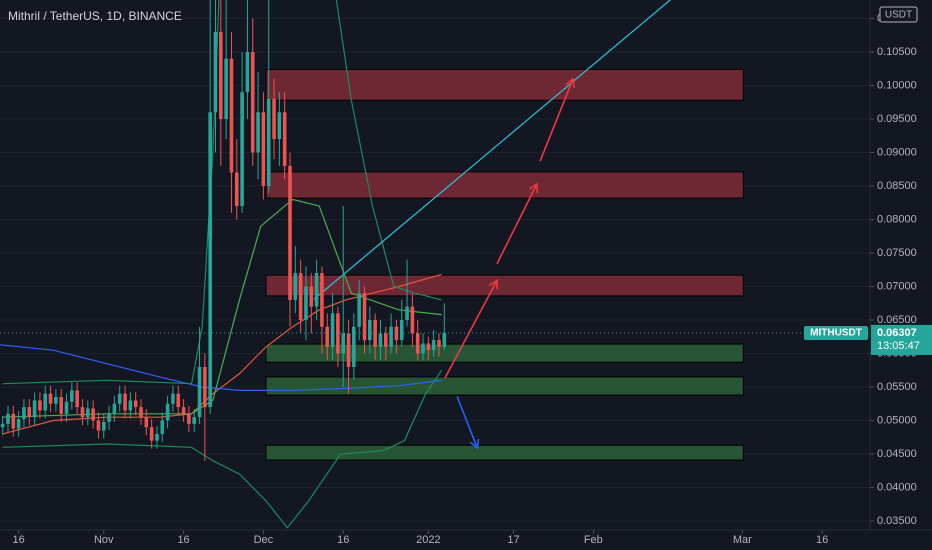 Image resolution: width=932 pixels, height=550 pixels. Describe the element at coordinates (897, 454) in the screenshot. I see `y-tick-label: 0.04500` at that location.